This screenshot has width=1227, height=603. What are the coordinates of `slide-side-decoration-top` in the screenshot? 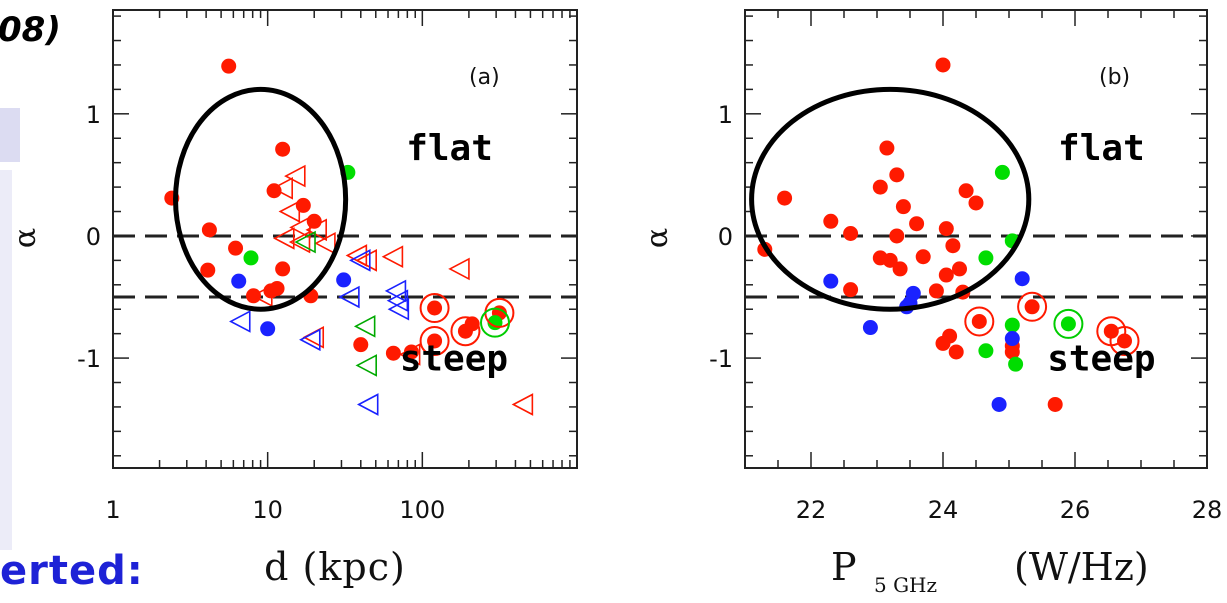 It's located at (10, 135).